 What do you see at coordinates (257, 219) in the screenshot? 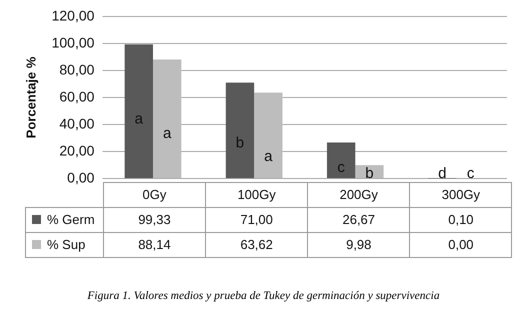
I see `data-label: 71,00` at bounding box center [257, 219].